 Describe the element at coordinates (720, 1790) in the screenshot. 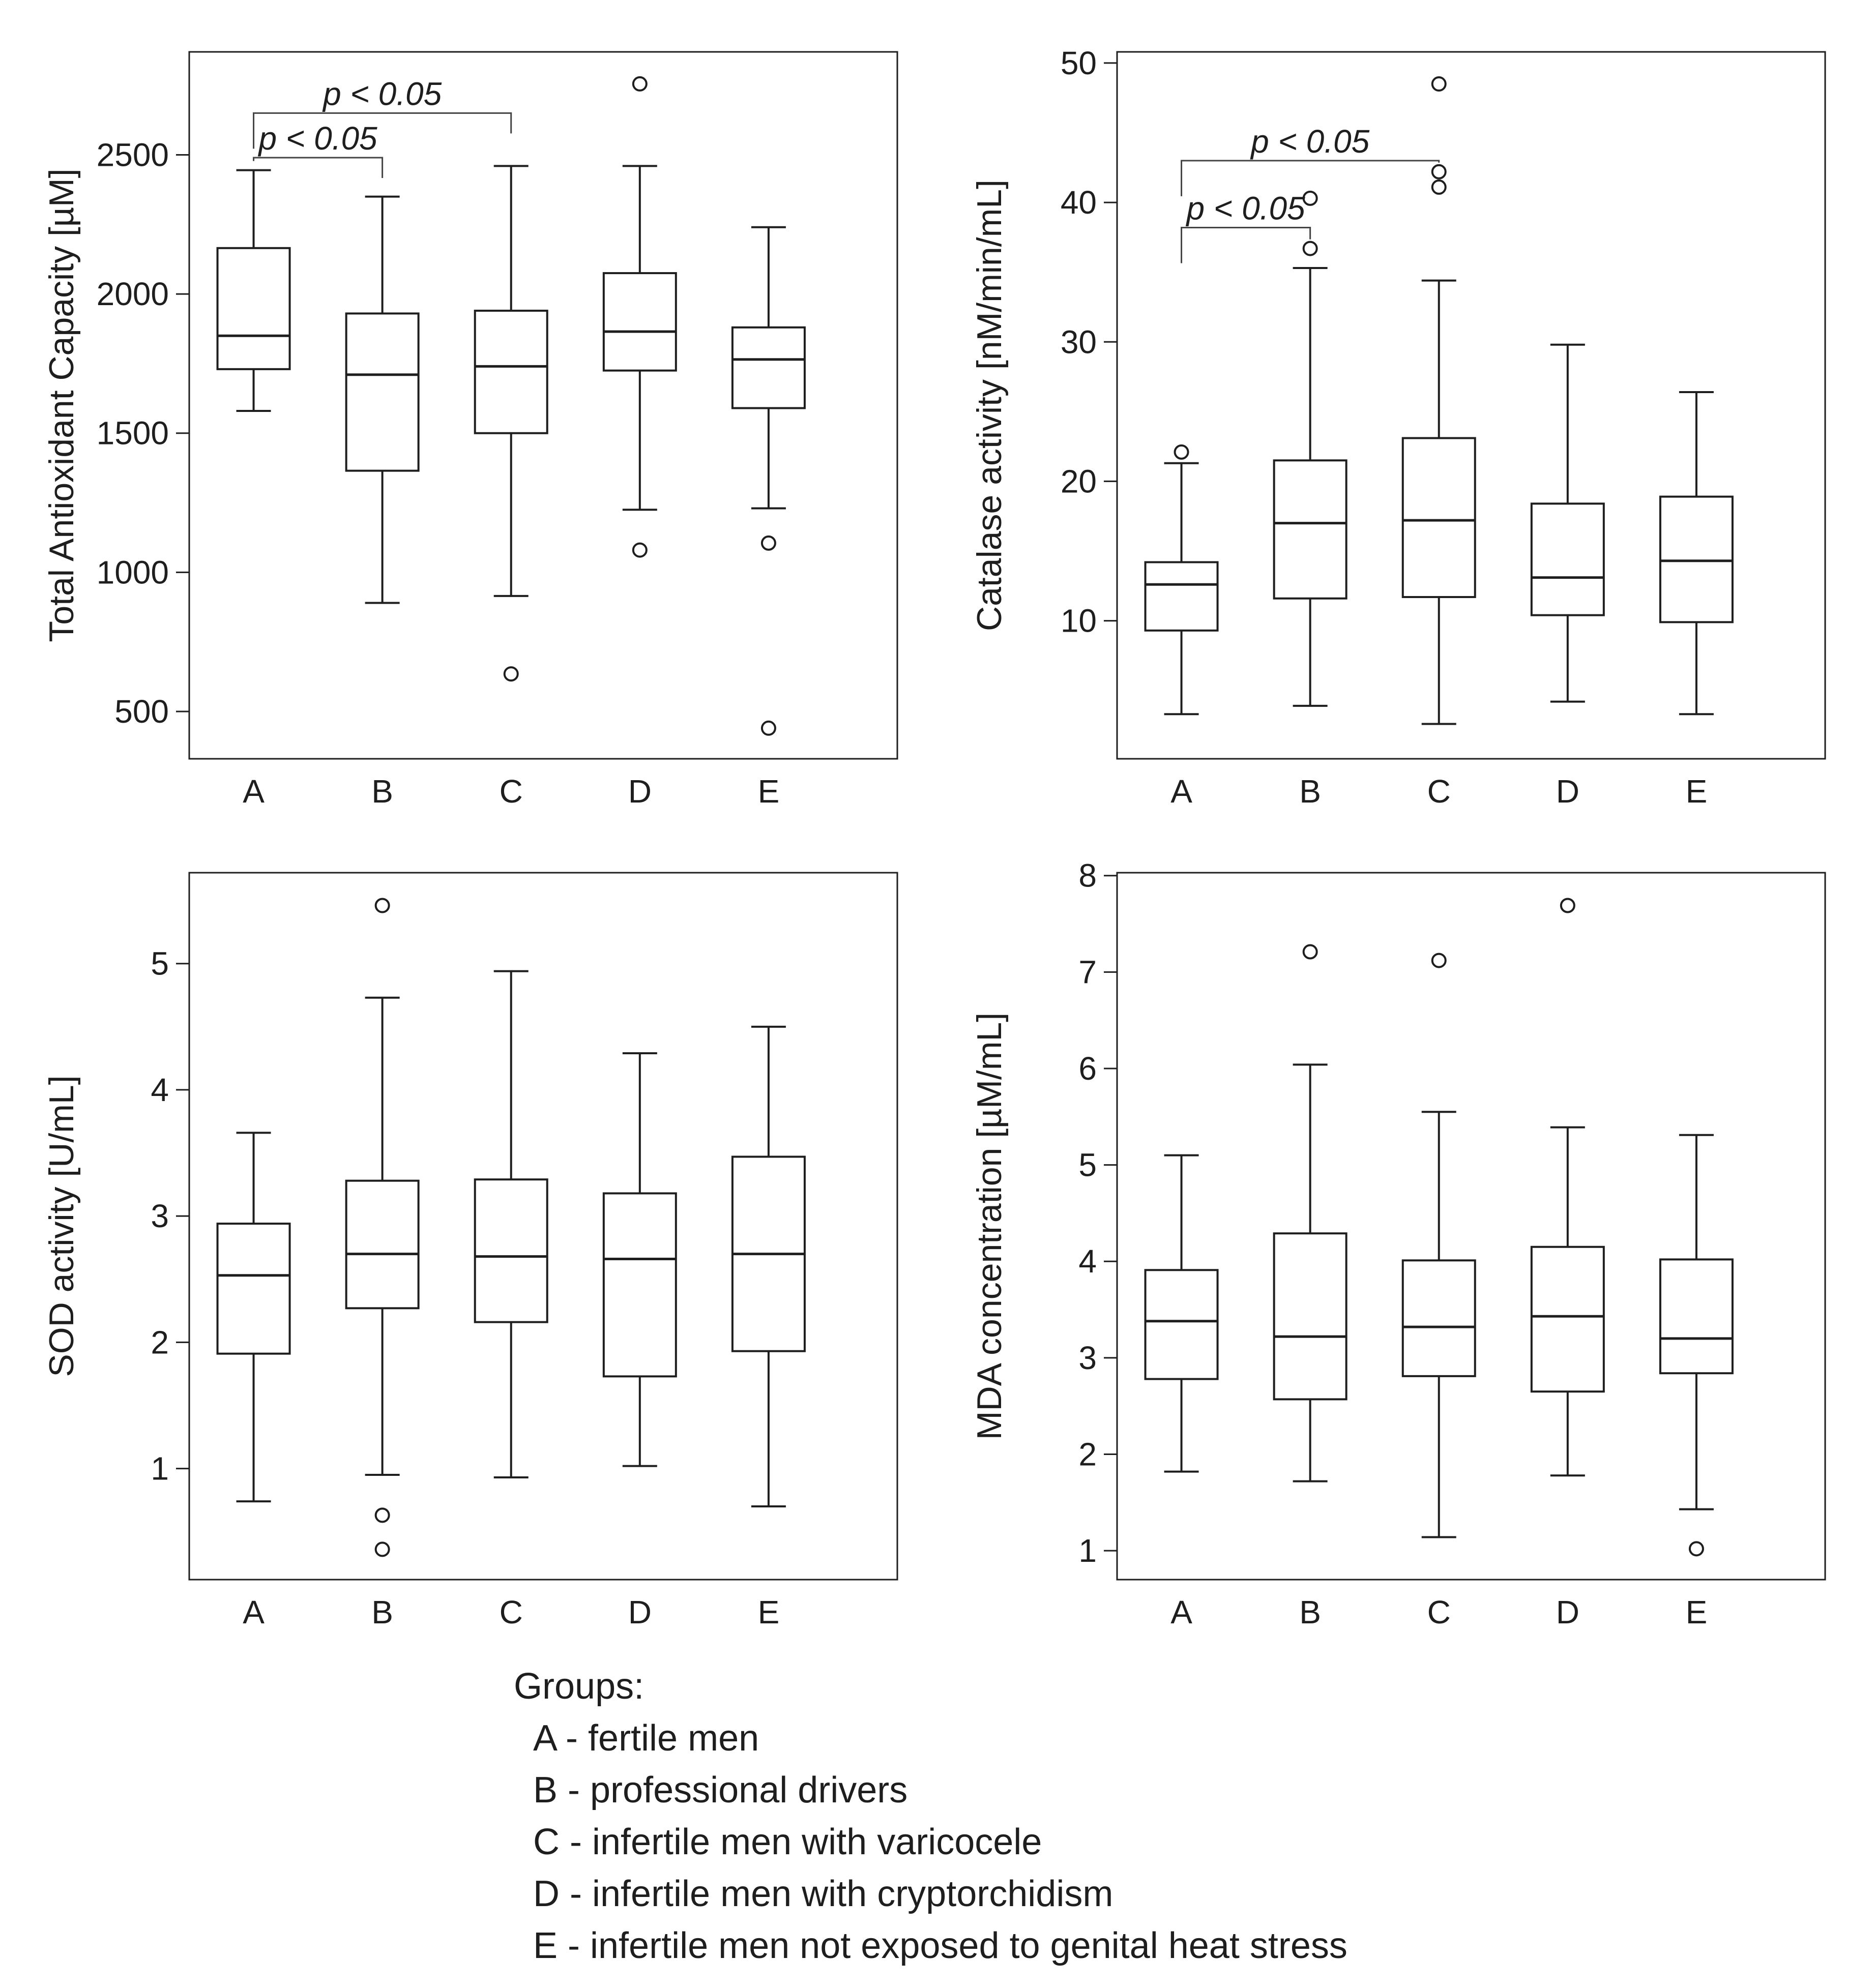

I see `legend-item-b: B - professional drivers` at that location.